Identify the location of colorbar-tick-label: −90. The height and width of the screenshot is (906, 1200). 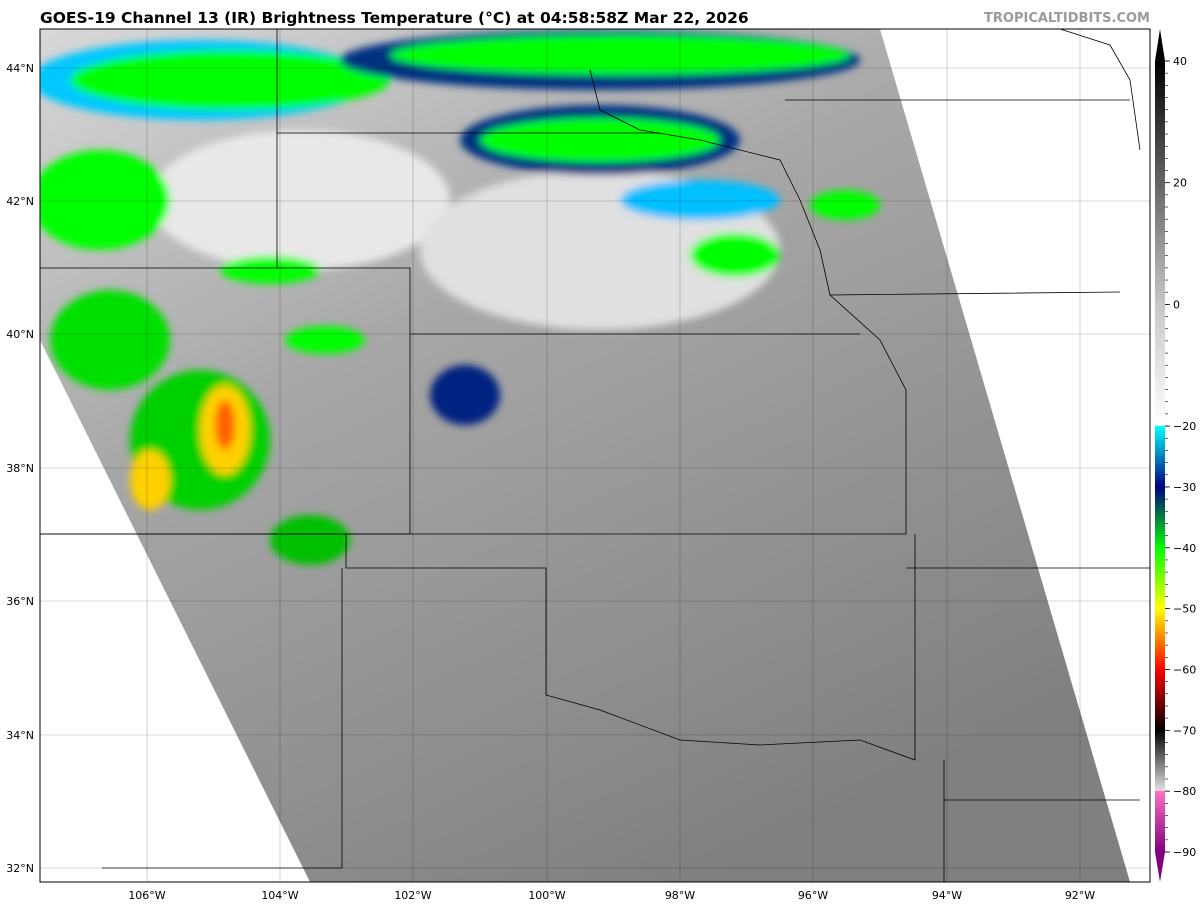
(1184, 852).